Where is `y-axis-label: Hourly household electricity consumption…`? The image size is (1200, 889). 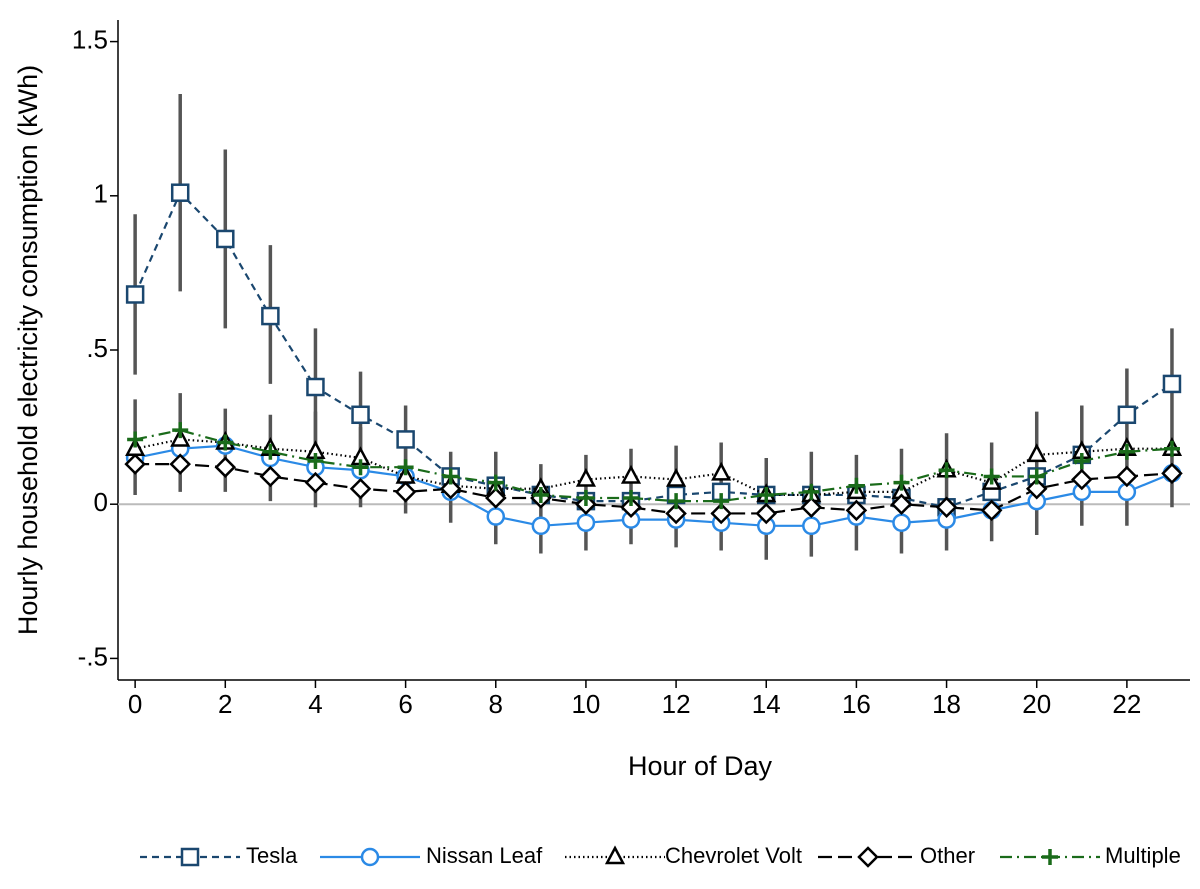 y-axis-label: Hourly household electricity consumption… is located at coordinates (28, 350).